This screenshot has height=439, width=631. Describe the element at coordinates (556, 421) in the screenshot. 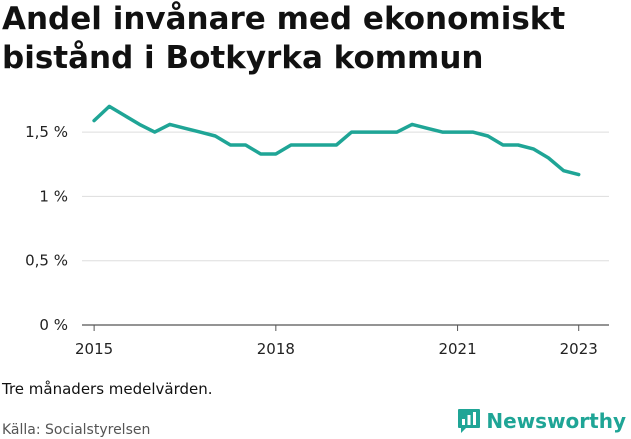

I see `brand-name: Newsworthy` at that location.